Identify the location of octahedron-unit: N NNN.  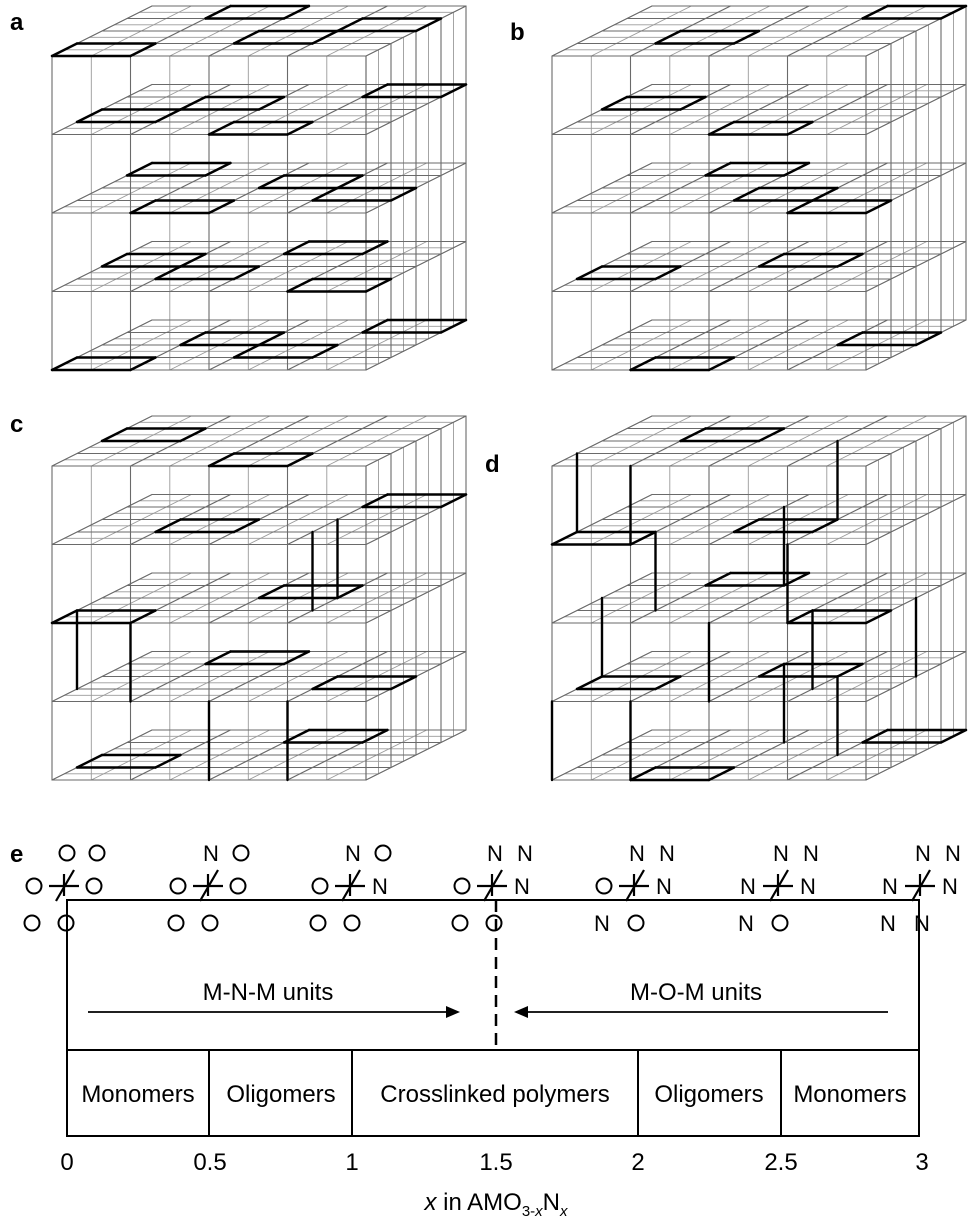
(634, 888).